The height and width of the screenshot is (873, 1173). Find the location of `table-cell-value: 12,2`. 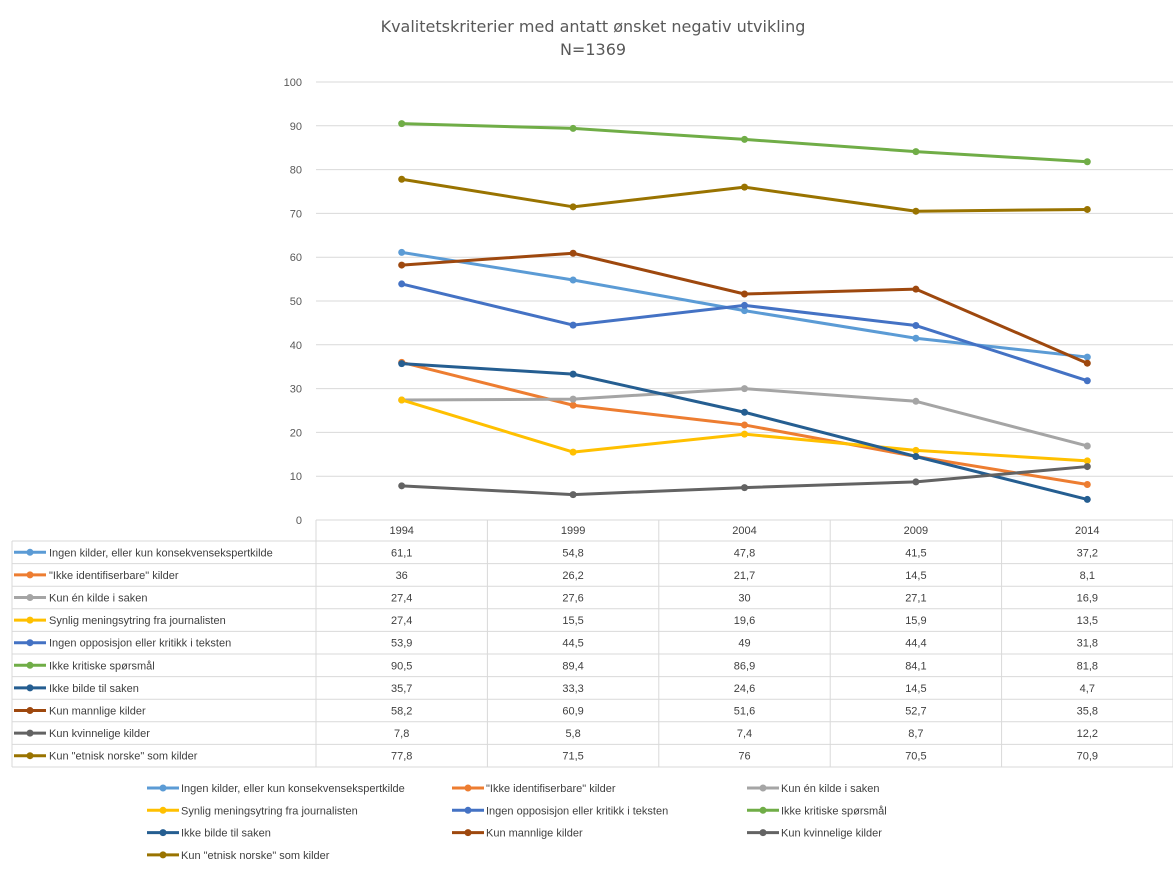

table-cell-value: 12,2 is located at coordinates (1087, 734).